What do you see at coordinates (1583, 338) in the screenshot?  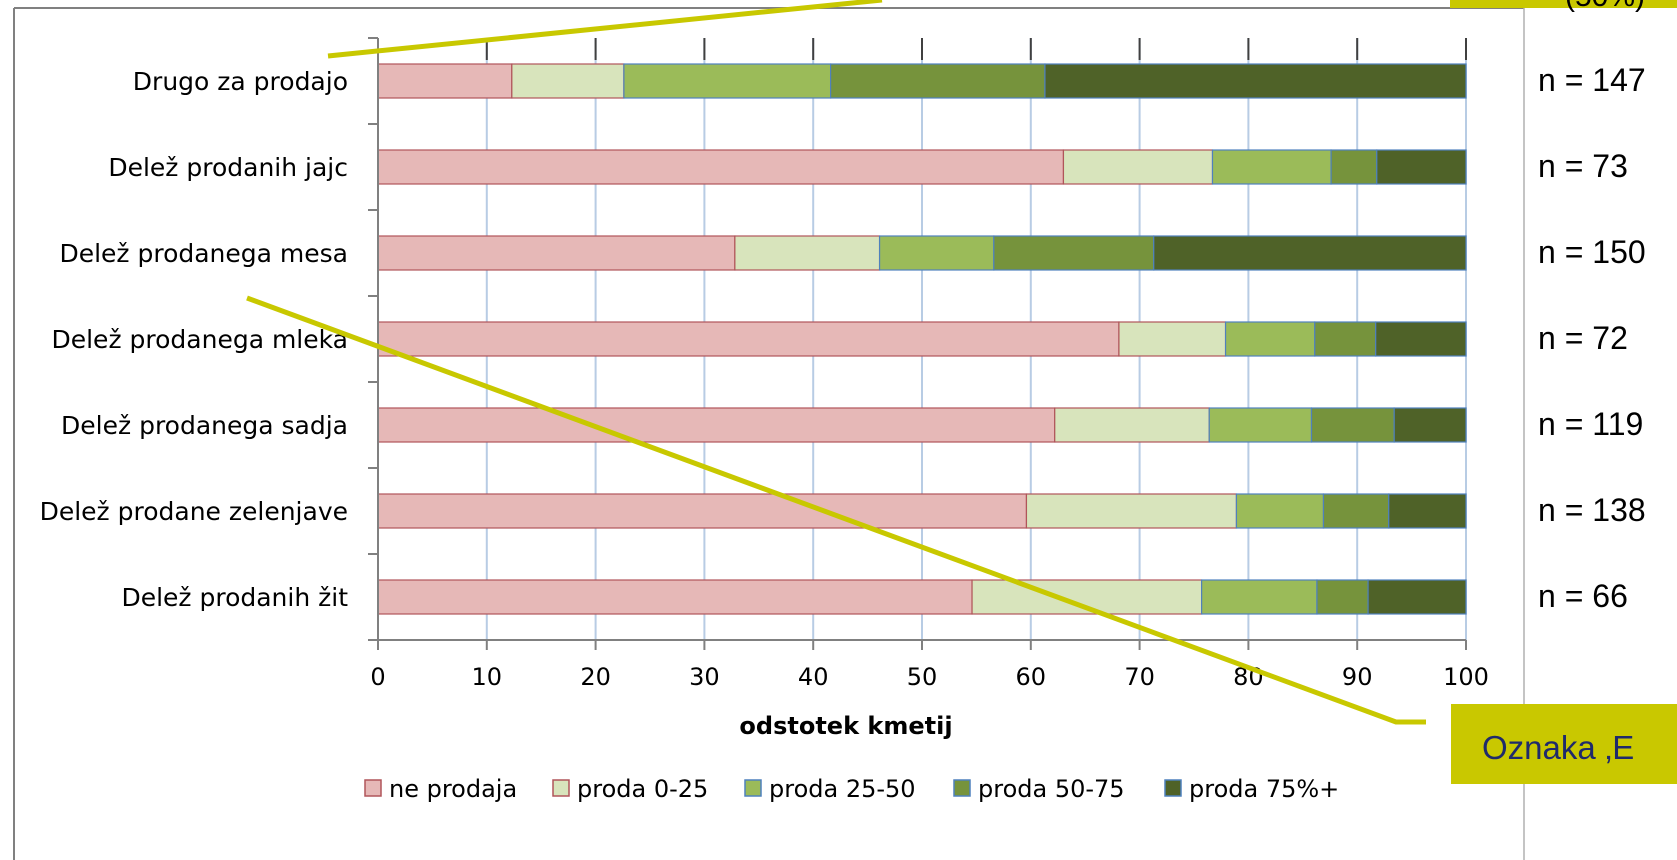 I see `n-label: n = 72` at bounding box center [1583, 338].